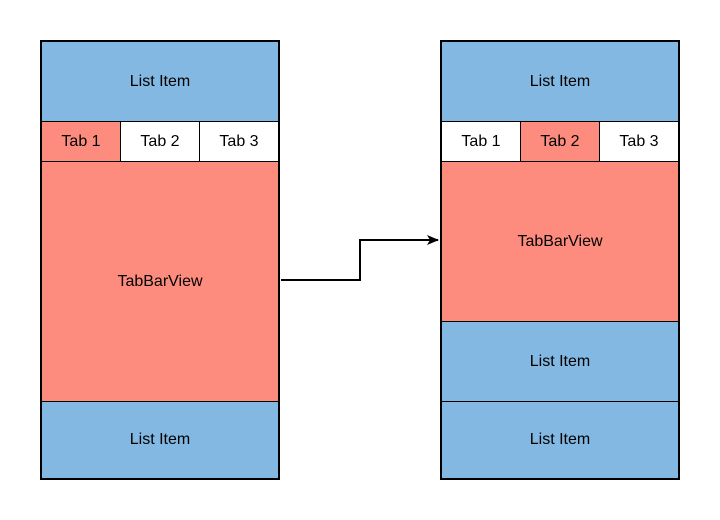 The height and width of the screenshot is (520, 720). Describe the element at coordinates (160, 82) in the screenshot. I see `left-top-list-item: List Item` at that location.